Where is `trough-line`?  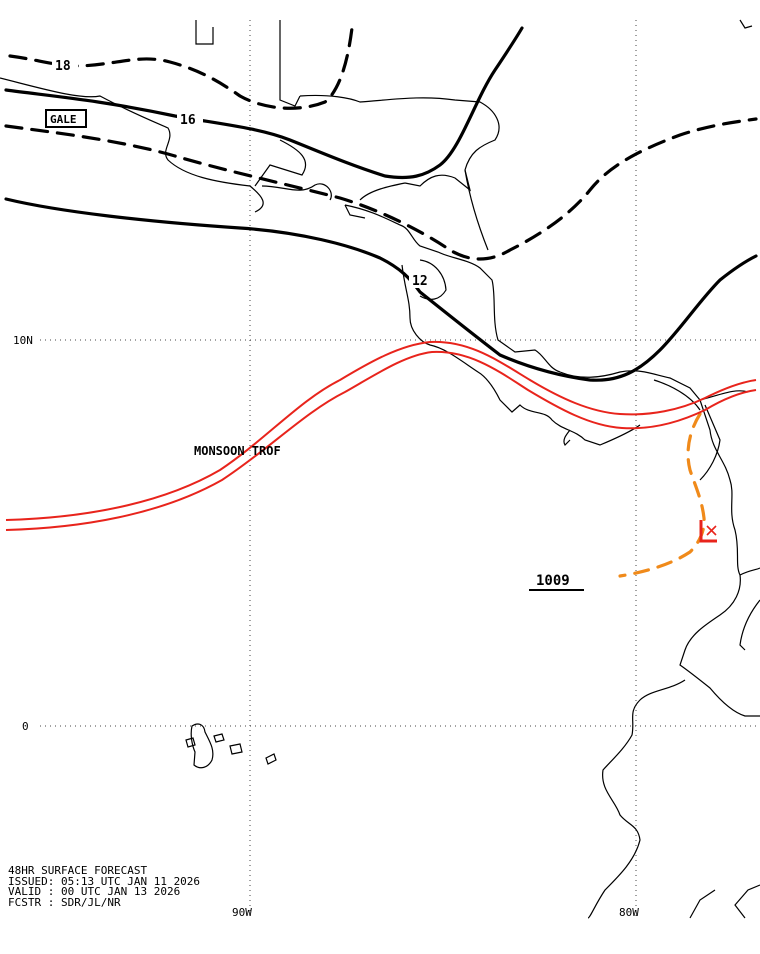 trough-line is located at coordinates (662, 495).